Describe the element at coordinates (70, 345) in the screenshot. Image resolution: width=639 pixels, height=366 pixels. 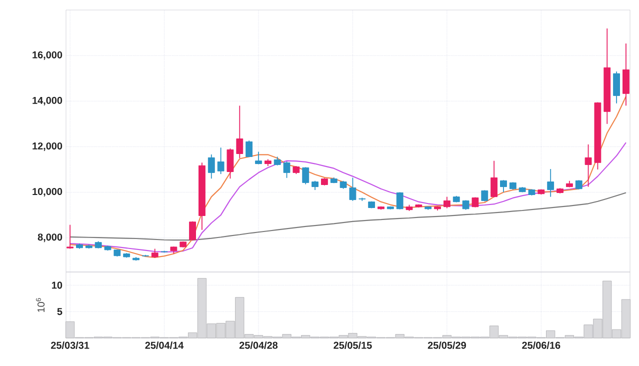
I see `x-tick-label: 25/03/31` at that location.